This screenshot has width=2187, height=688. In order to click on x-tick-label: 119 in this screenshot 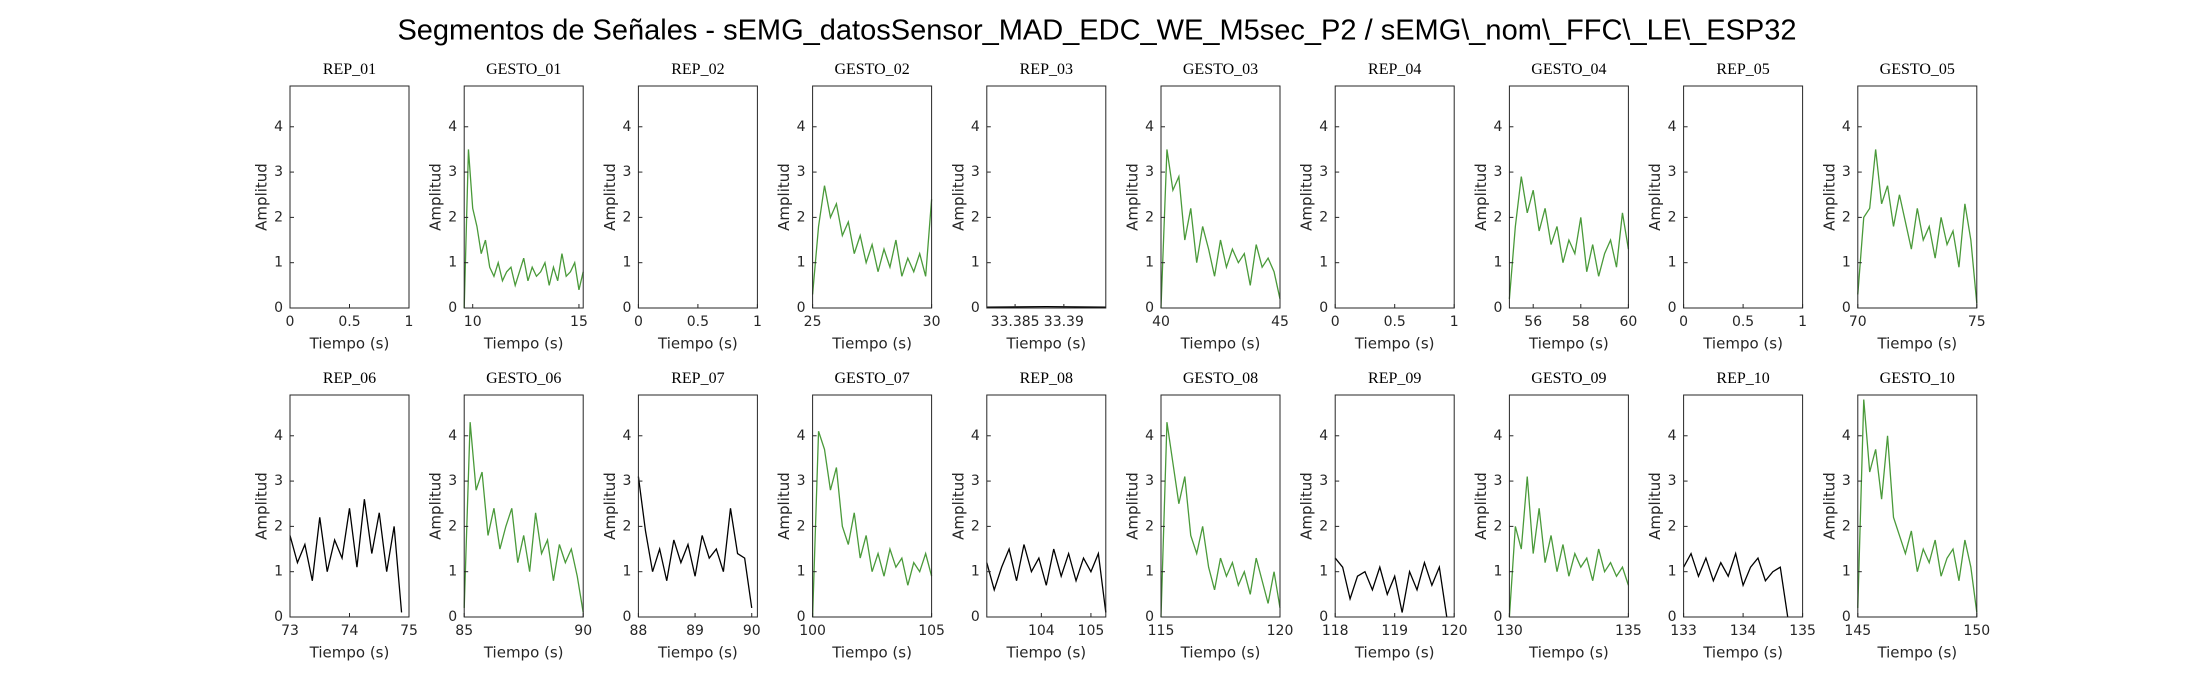, I will do `click(1394, 631)`.